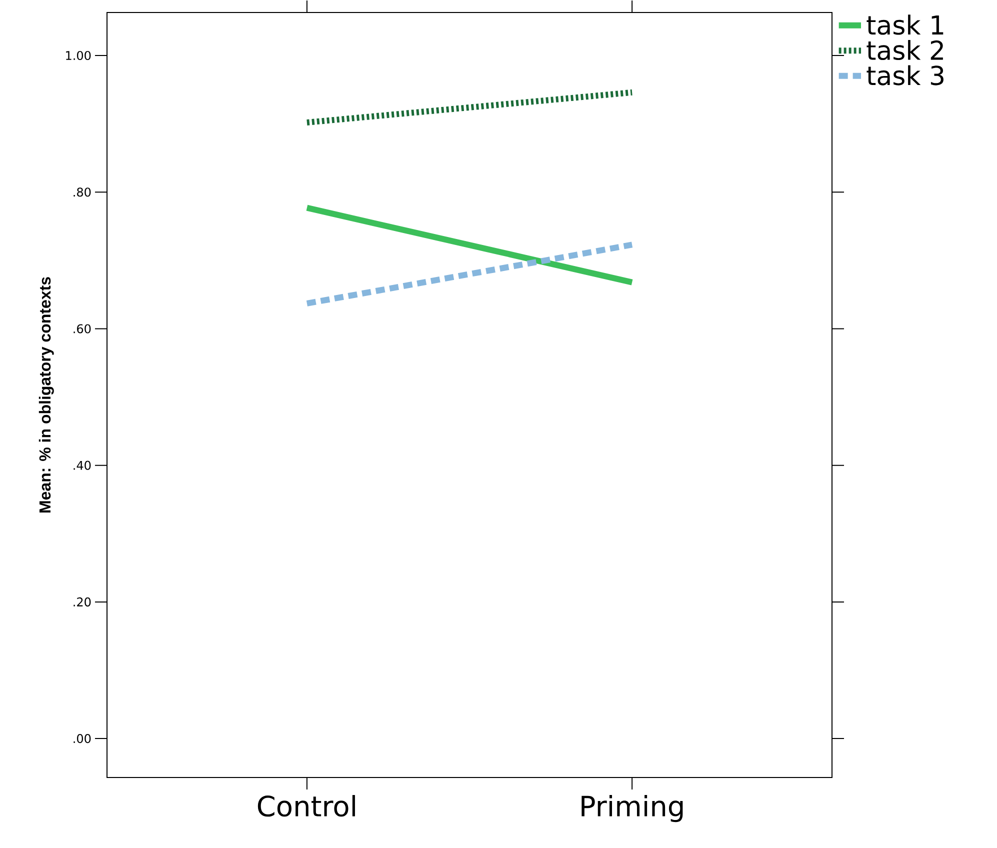 The width and height of the screenshot is (997, 848). I want to click on legend-label: task 2, so click(904, 50).